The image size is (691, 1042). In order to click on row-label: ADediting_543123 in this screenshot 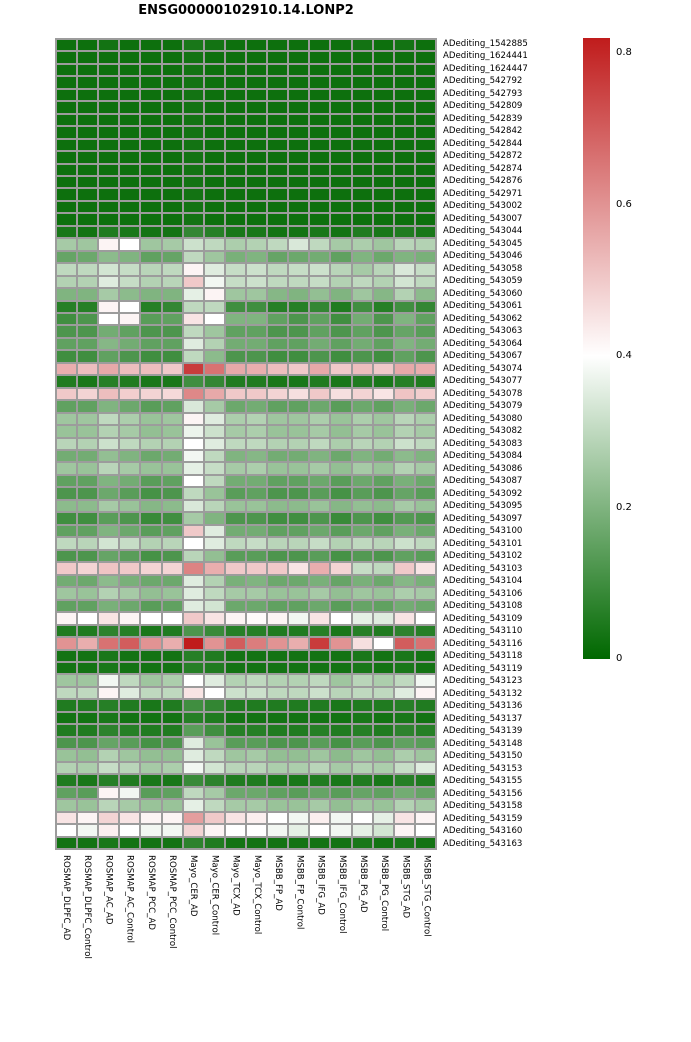, I will do `click(483, 681)`.